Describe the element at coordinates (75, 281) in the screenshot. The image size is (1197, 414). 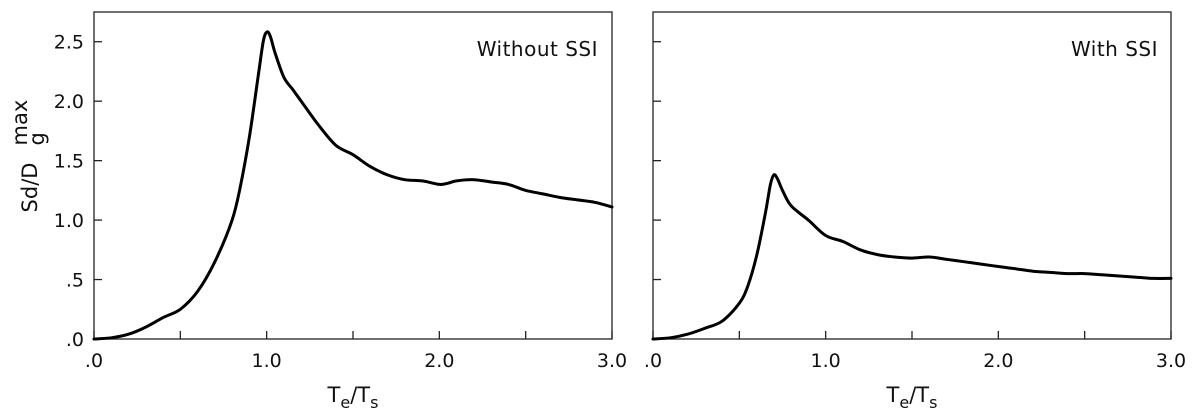
I see `y-tick-label: .5` at that location.